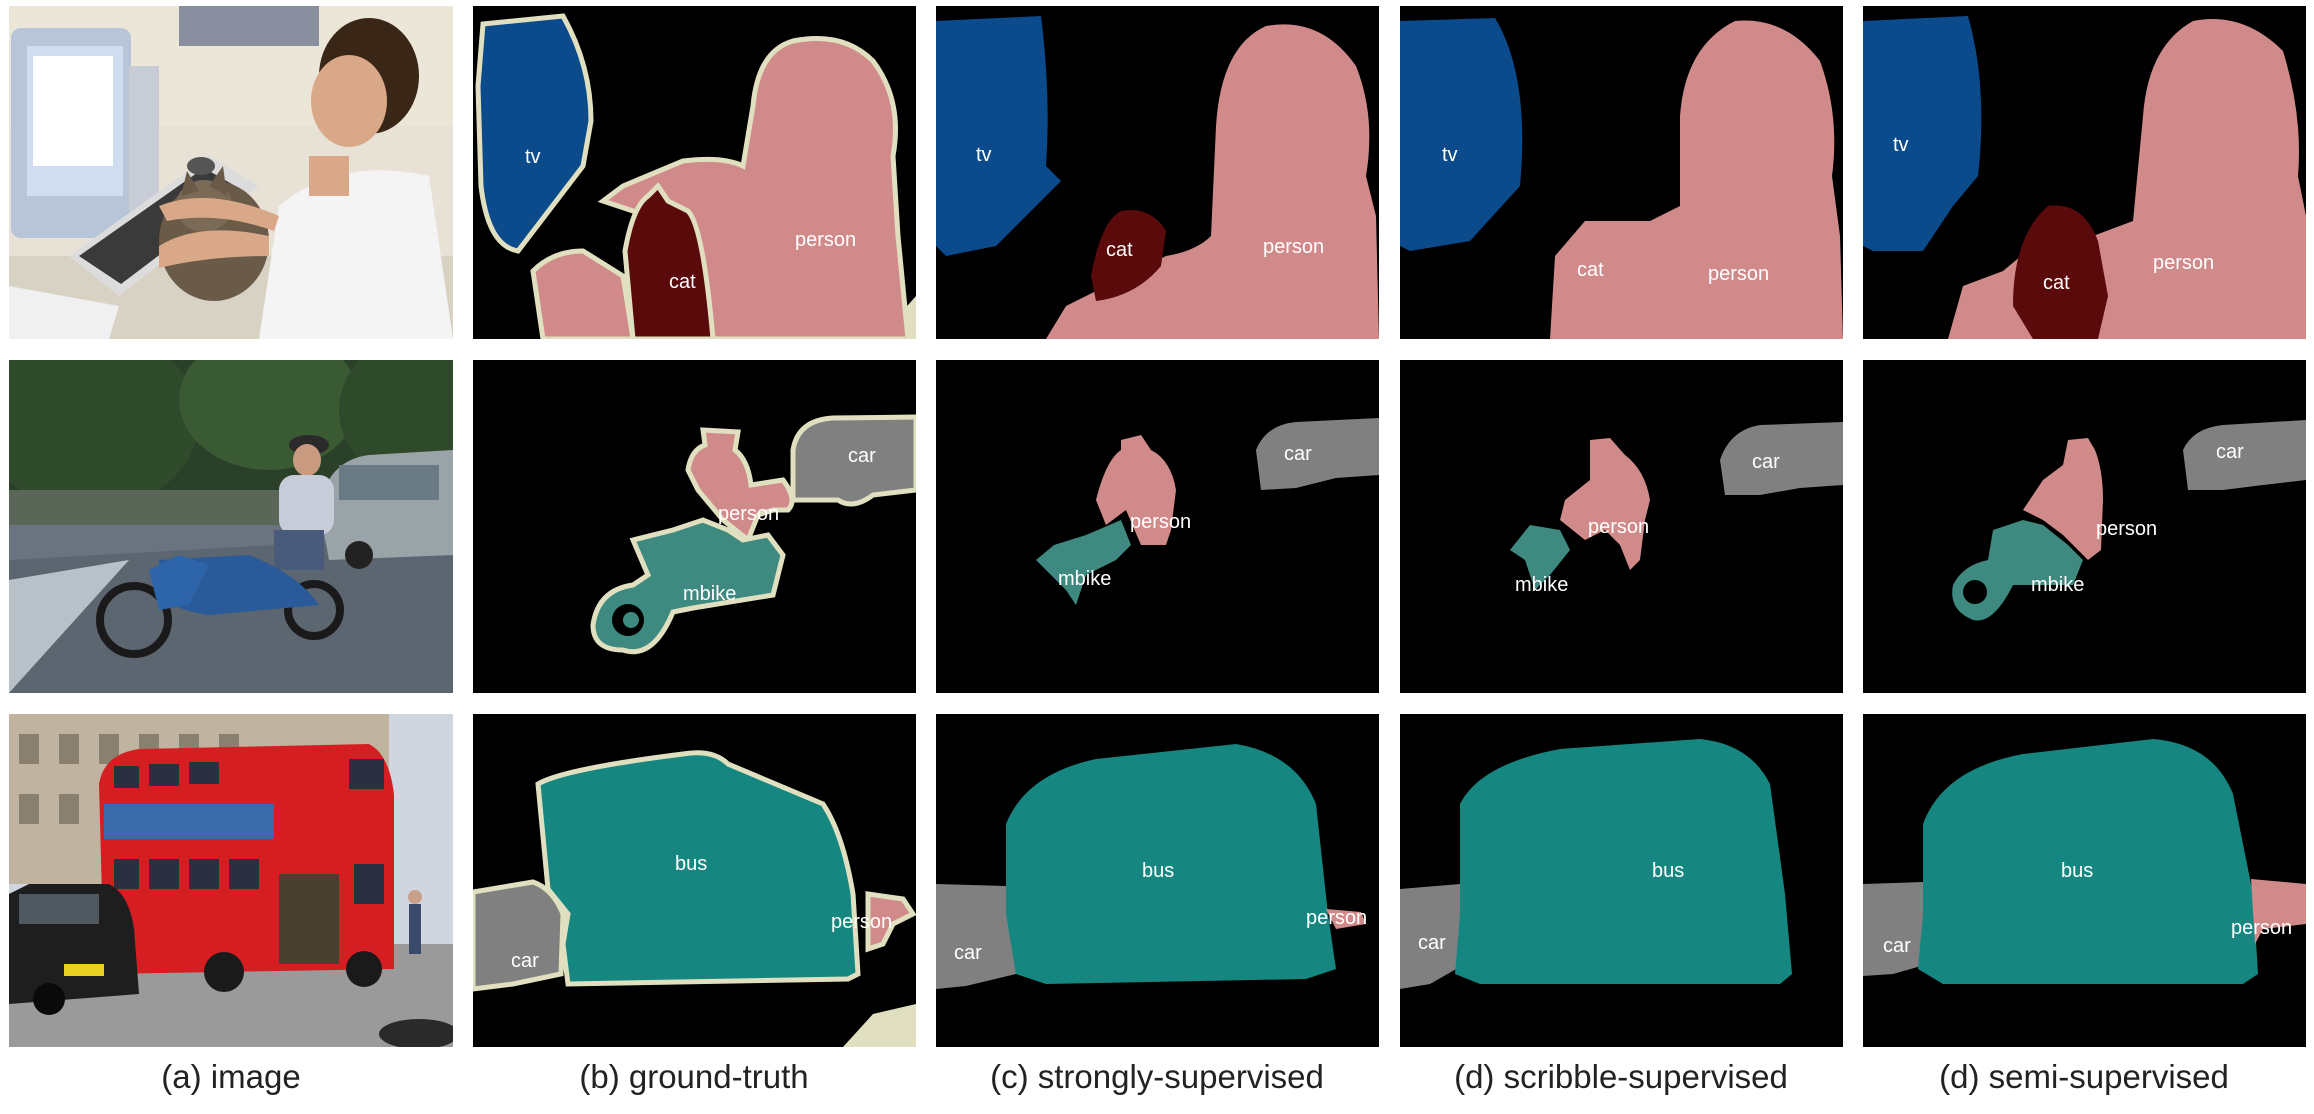  Describe the element at coordinates (694, 172) in the screenshot. I see `gt-mask-row1: tv cat person` at that location.